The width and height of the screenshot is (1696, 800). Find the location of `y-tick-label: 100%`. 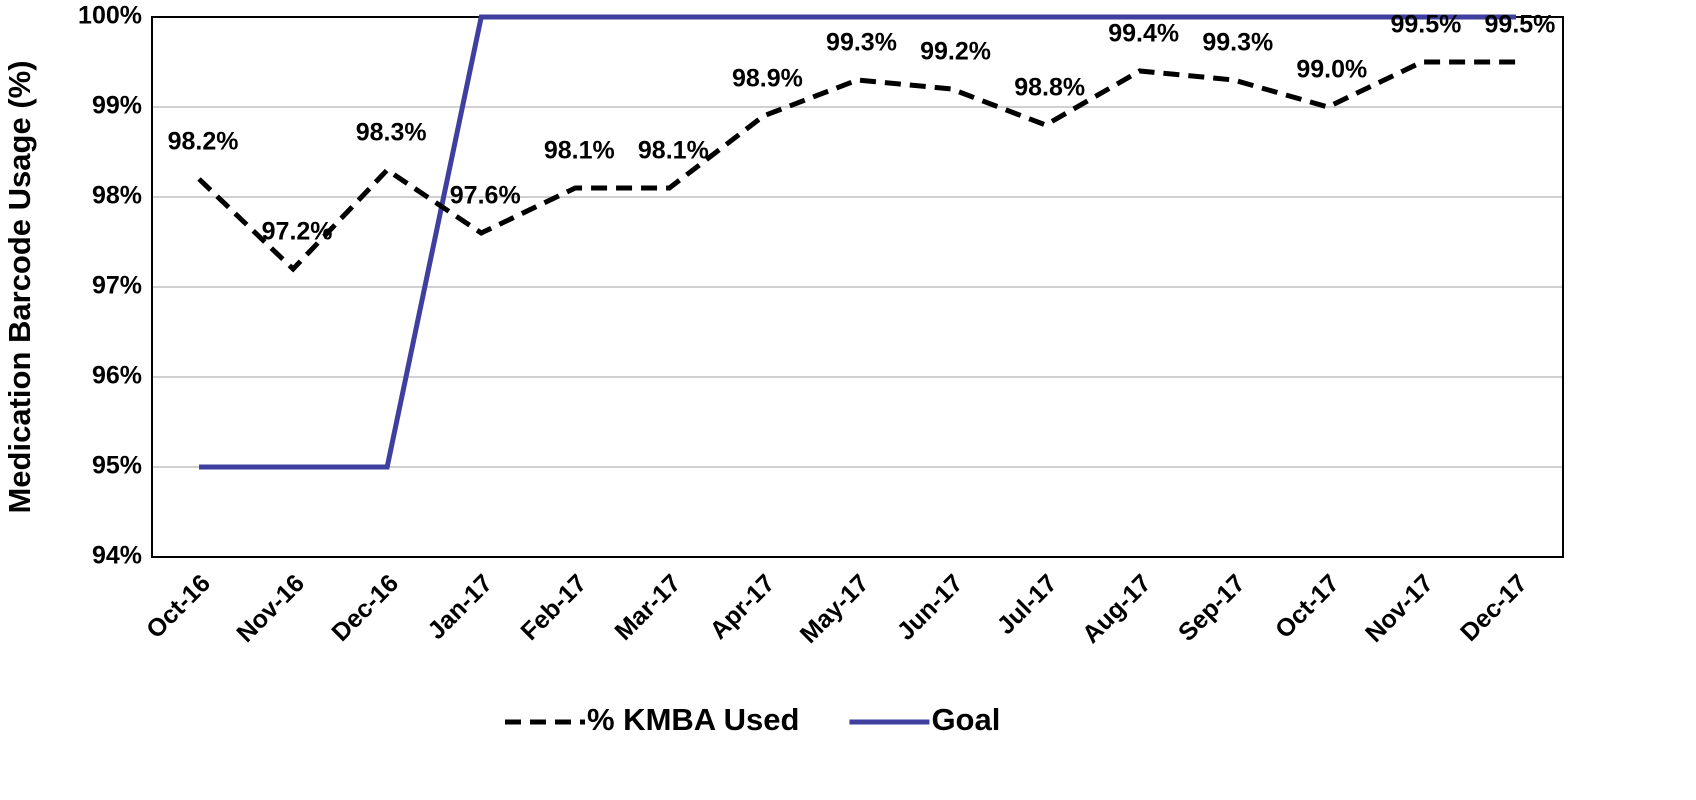

y-tick-label: 100% is located at coordinates (110, 16).